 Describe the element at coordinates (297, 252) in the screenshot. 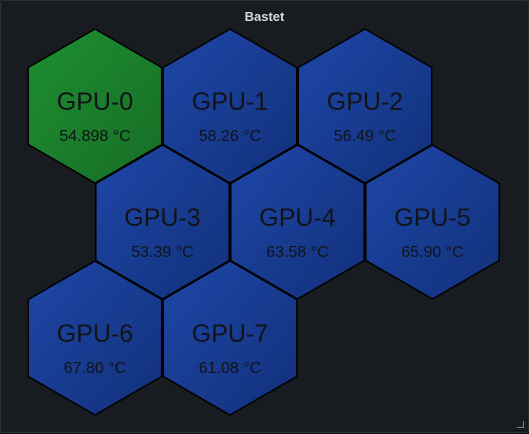

I see `gpu-temp-value: 63.58 °C` at that location.